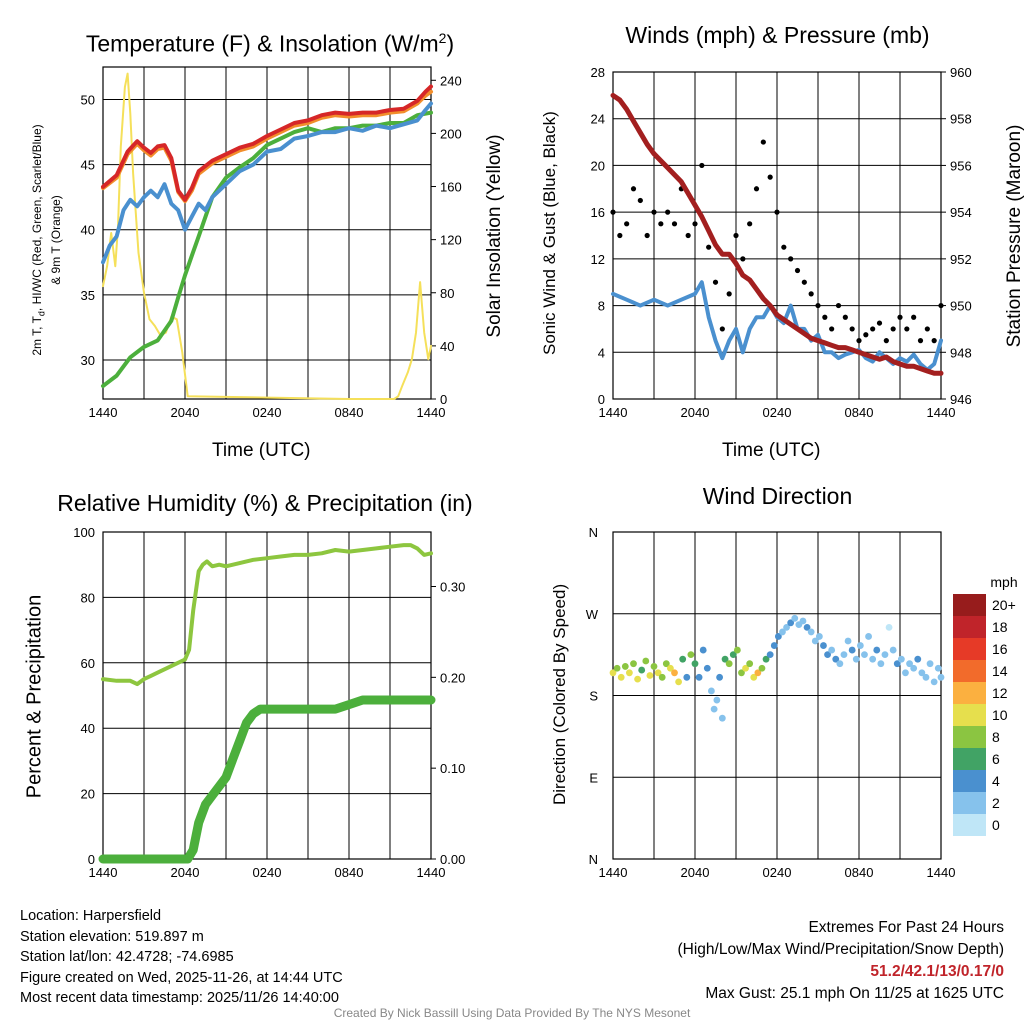 The width and height of the screenshot is (1024, 1024). Describe the element at coordinates (443, 399) in the screenshot. I see `temp-ytick-label-right: 0` at that location.